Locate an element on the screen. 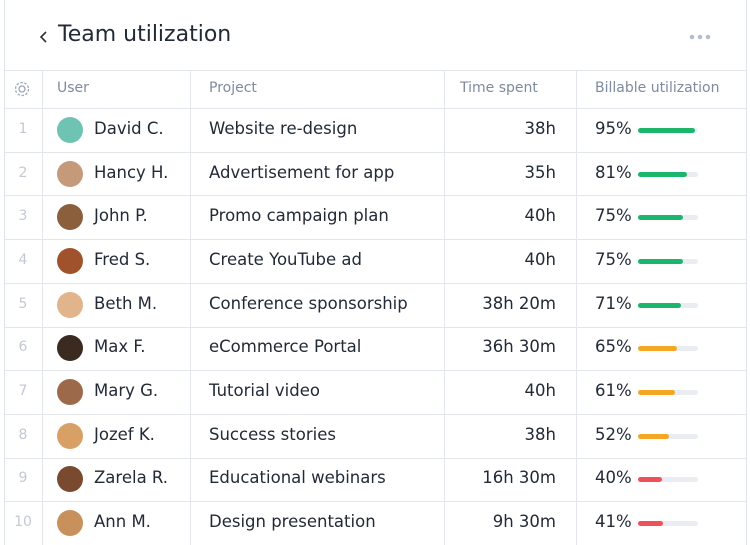 This screenshot has width=750, height=545. time-spent: 16h 30m is located at coordinates (519, 478).